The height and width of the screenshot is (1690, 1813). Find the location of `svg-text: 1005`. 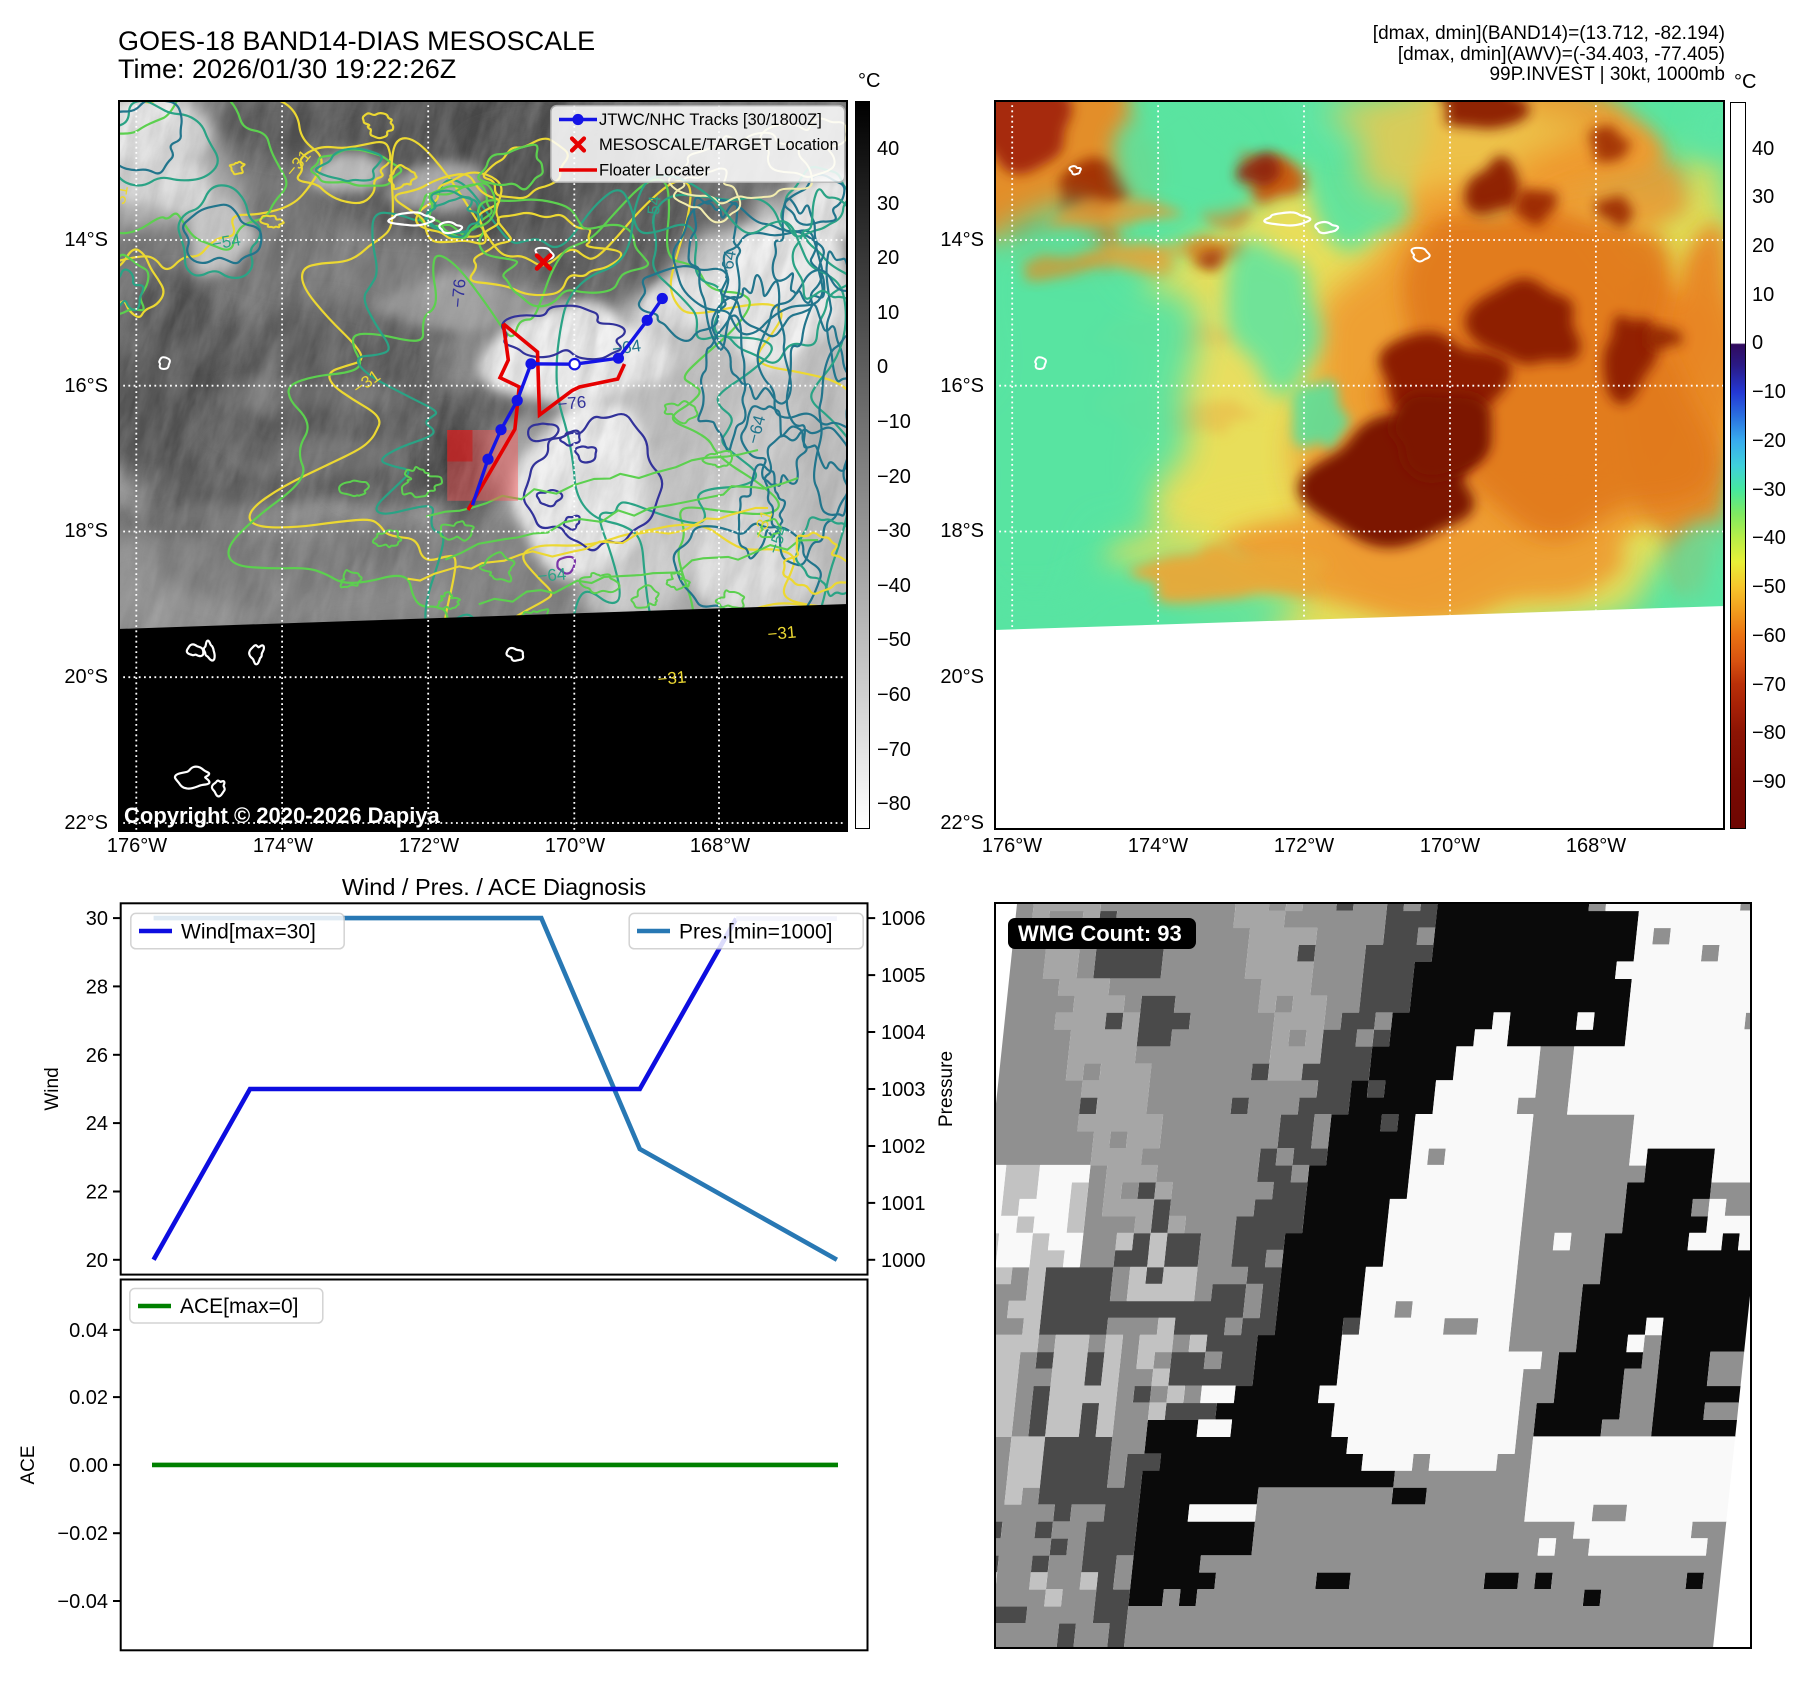

svg-text: 1005 is located at coordinates (903, 976).